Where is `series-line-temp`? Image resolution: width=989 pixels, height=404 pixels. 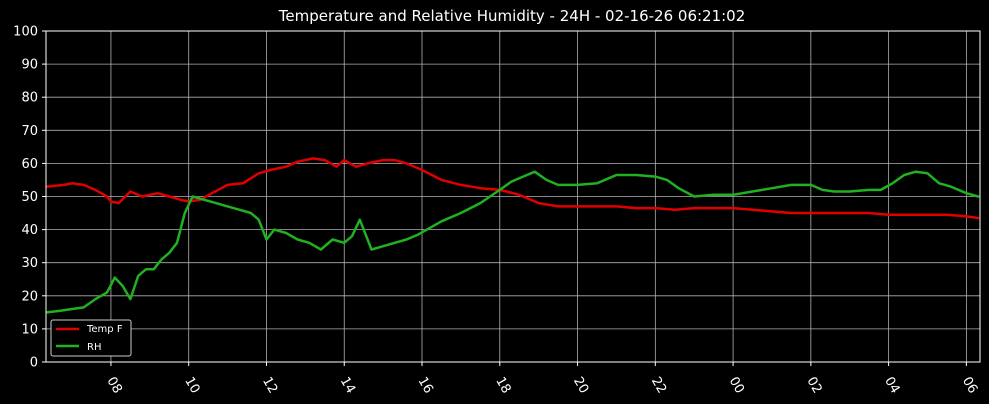 series-line-temp is located at coordinates (512, 188).